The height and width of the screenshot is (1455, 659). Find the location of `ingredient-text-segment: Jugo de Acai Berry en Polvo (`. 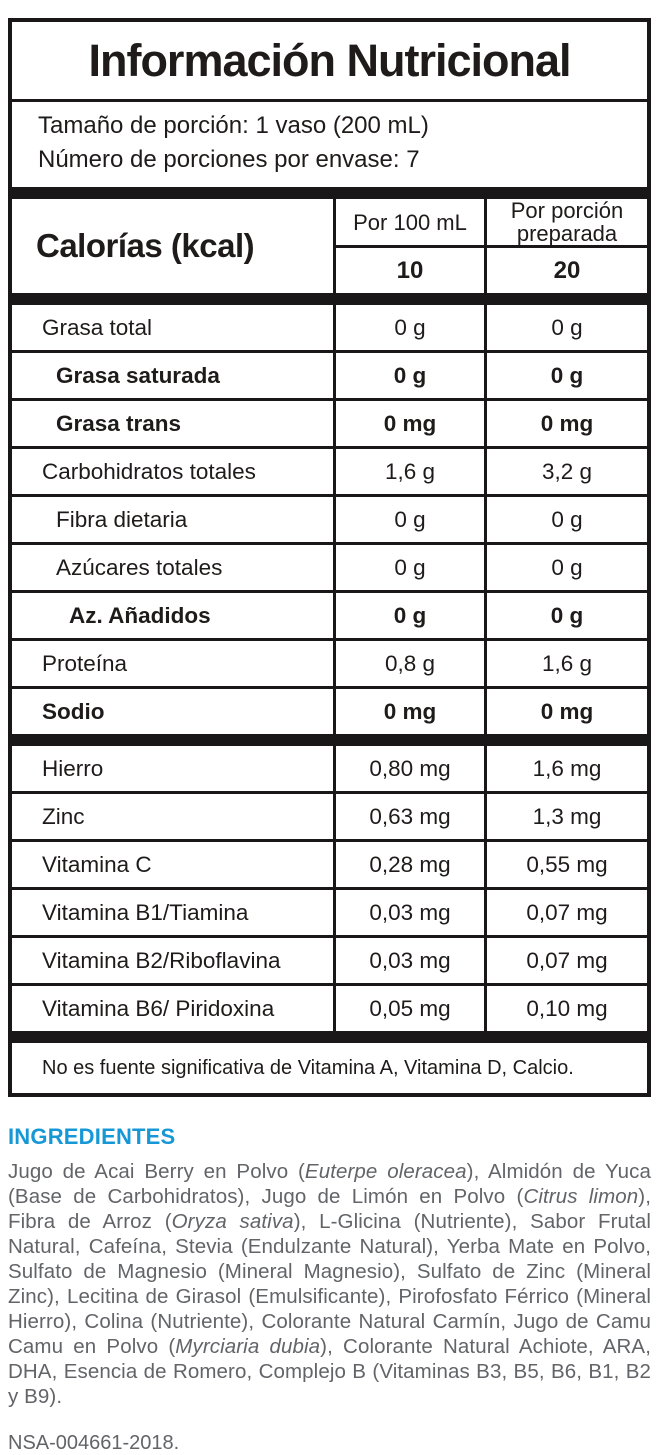

ingredient-text-segment: Jugo de Acai Berry en Polvo ( is located at coordinates (156, 1171).